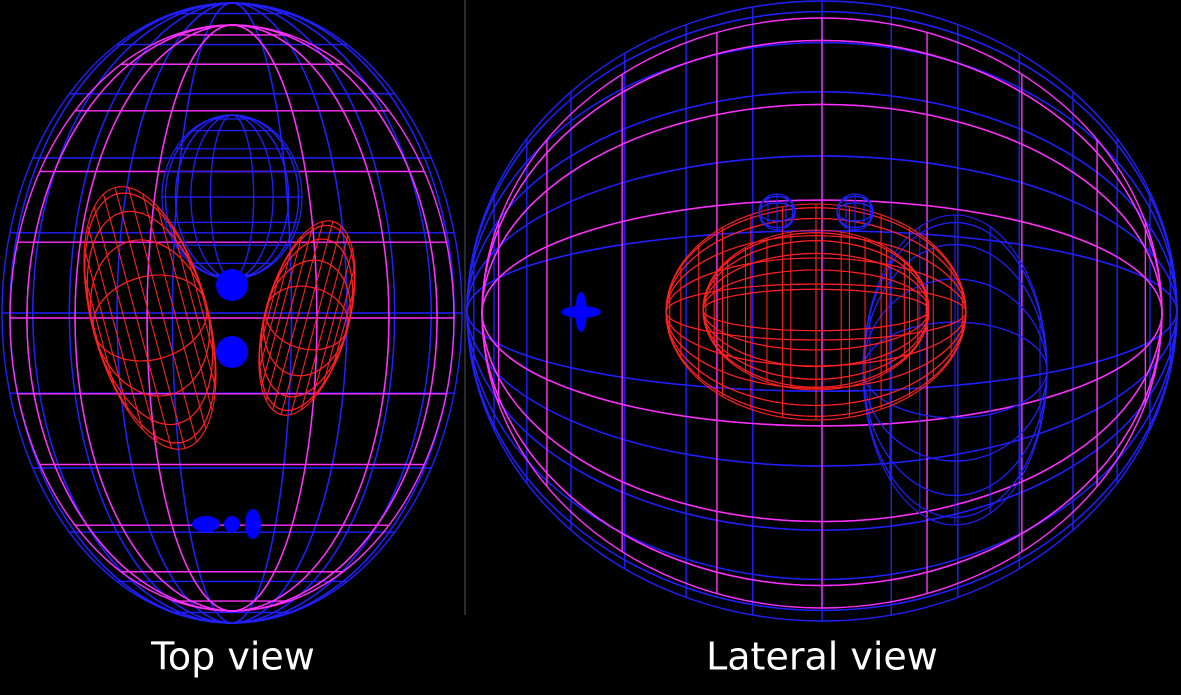  What do you see at coordinates (822, 657) in the screenshot?
I see `panel-label: Lateral view` at bounding box center [822, 657].